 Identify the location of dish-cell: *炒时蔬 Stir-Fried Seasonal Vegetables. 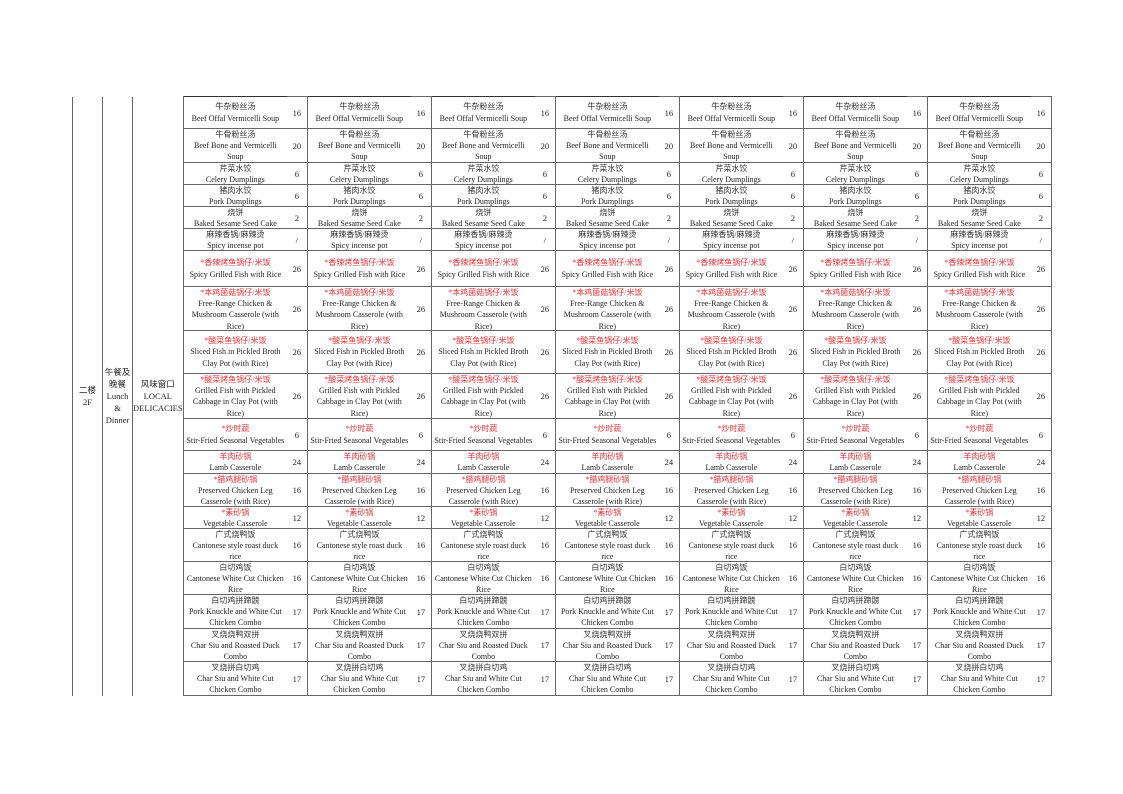
(483, 434).